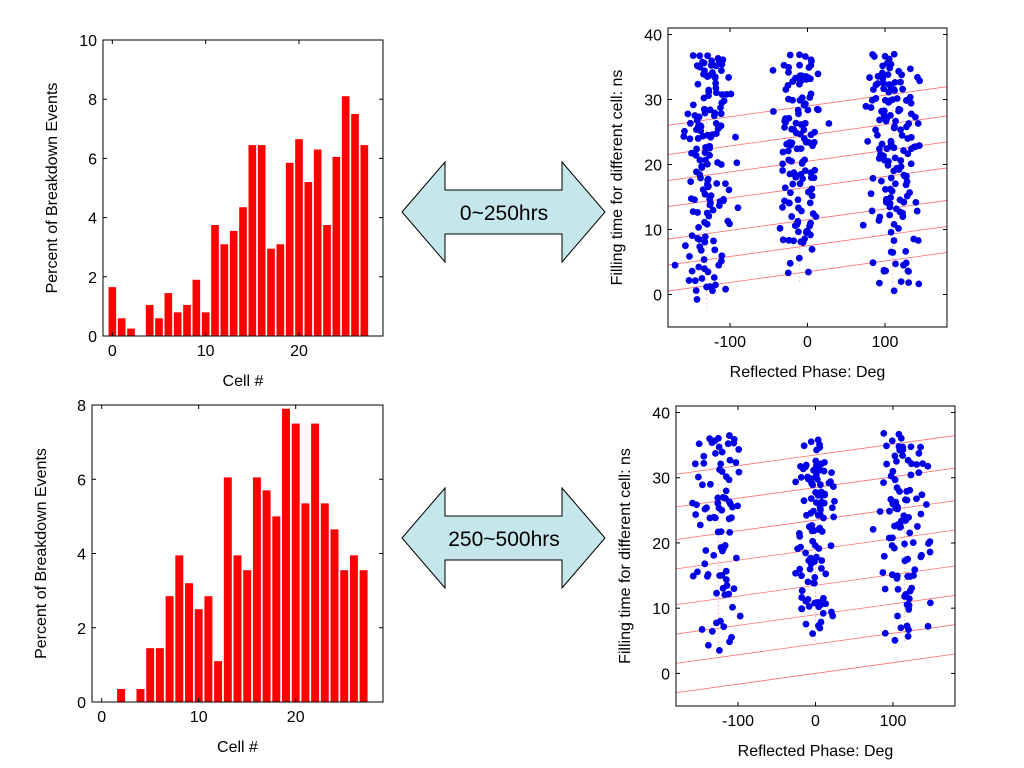 The image size is (1024, 768). Describe the element at coordinates (92, 219) in the screenshot. I see `y-tick-label: 4` at that location.